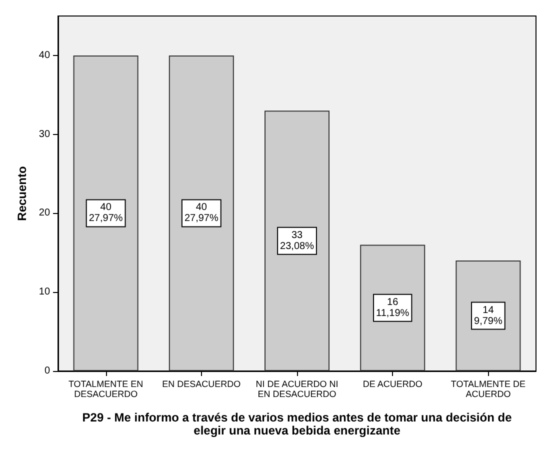  Describe the element at coordinates (44, 213) in the screenshot. I see `y-tick-label: 20` at that location.